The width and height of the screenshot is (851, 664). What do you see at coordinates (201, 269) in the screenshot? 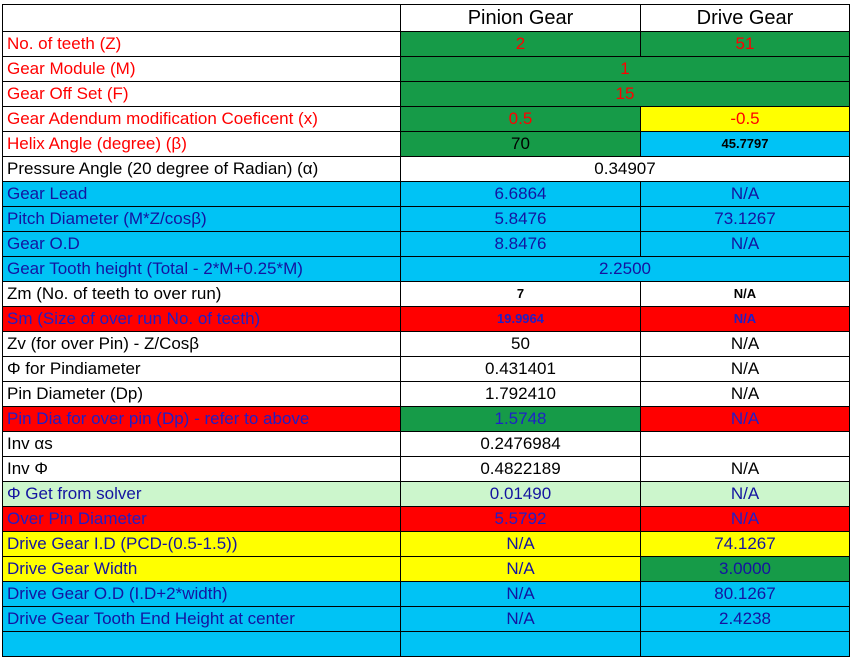
I see `row-label-tooth-height: Gear Tooth height (Total - 2*M+0.25*M)` at bounding box center [201, 269].